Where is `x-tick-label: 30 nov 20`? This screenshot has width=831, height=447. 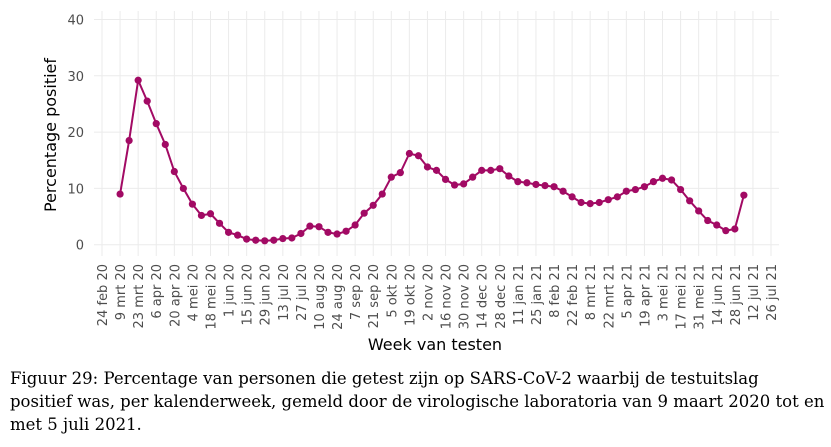
x-tick-label: 30 nov 20 is located at coordinates (465, 296).